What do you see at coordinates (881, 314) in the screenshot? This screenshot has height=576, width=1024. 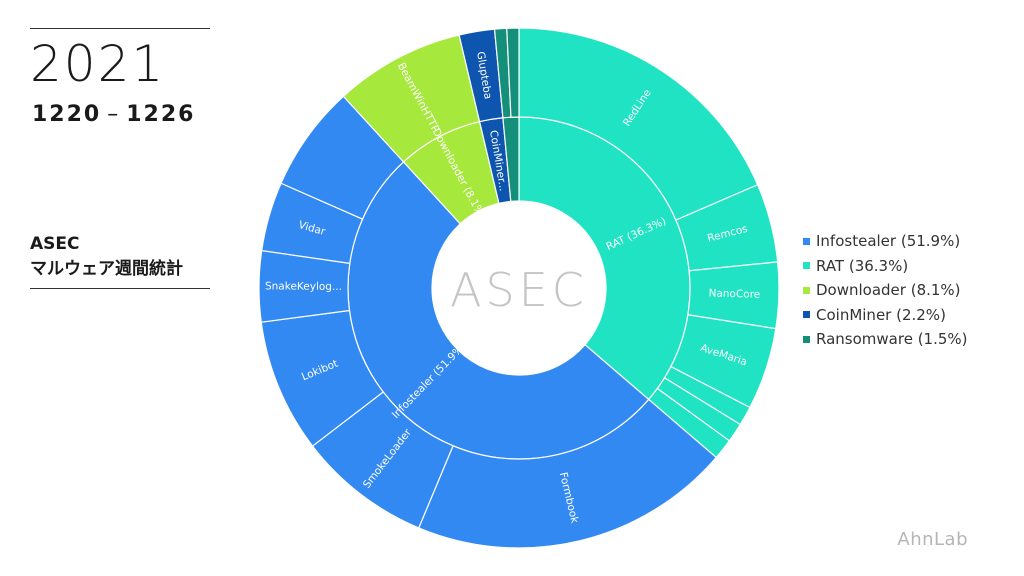 I see `legend-label: CoinMiner (2.2%)` at bounding box center [881, 314].